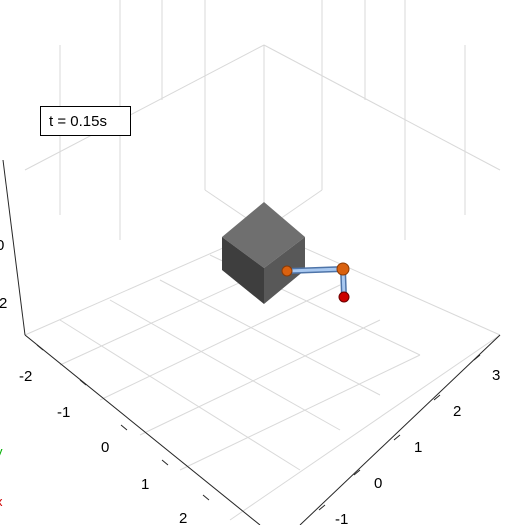 This screenshot has height=525, width=527. I want to click on x-tick-labels: -2 -1 0 1 2, so click(103, 446).